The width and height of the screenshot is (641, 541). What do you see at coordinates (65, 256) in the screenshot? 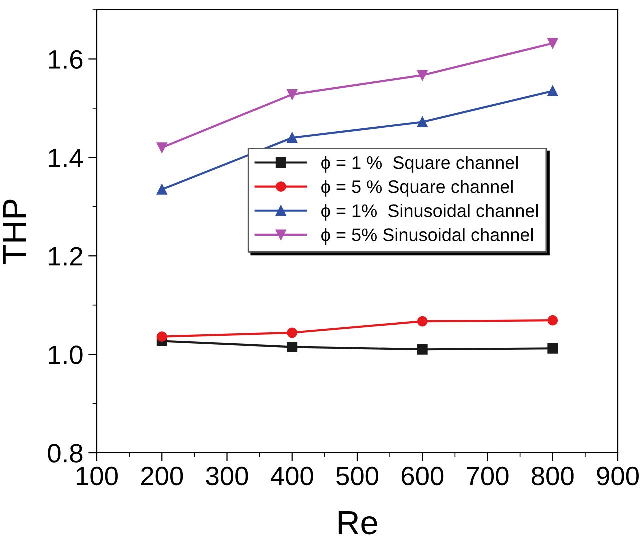
I see `y-tick-label: 1.2` at bounding box center [65, 256].